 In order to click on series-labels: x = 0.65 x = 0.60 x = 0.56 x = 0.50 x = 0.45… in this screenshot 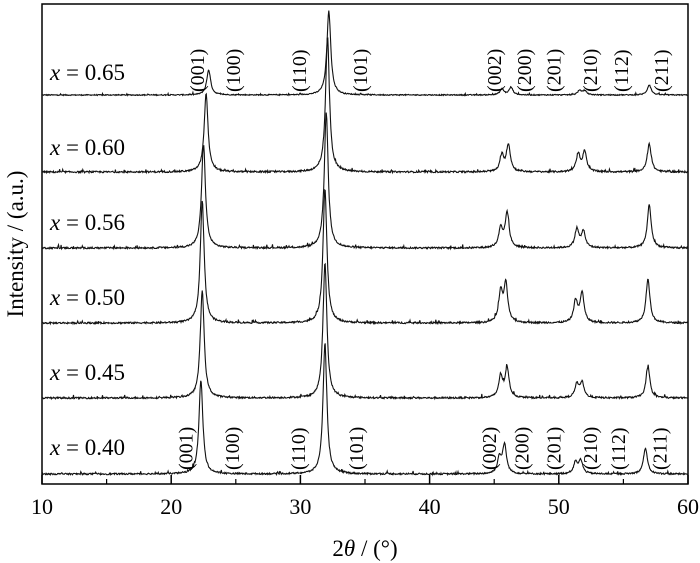, I will do `click(87, 260)`.